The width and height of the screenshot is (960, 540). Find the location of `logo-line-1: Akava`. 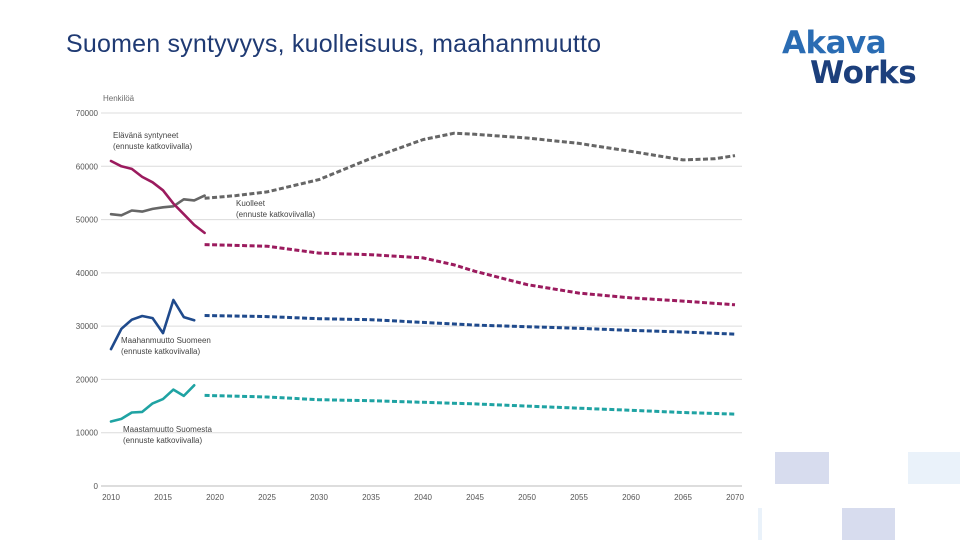

logo-line-1: Akava is located at coordinates (834, 43).